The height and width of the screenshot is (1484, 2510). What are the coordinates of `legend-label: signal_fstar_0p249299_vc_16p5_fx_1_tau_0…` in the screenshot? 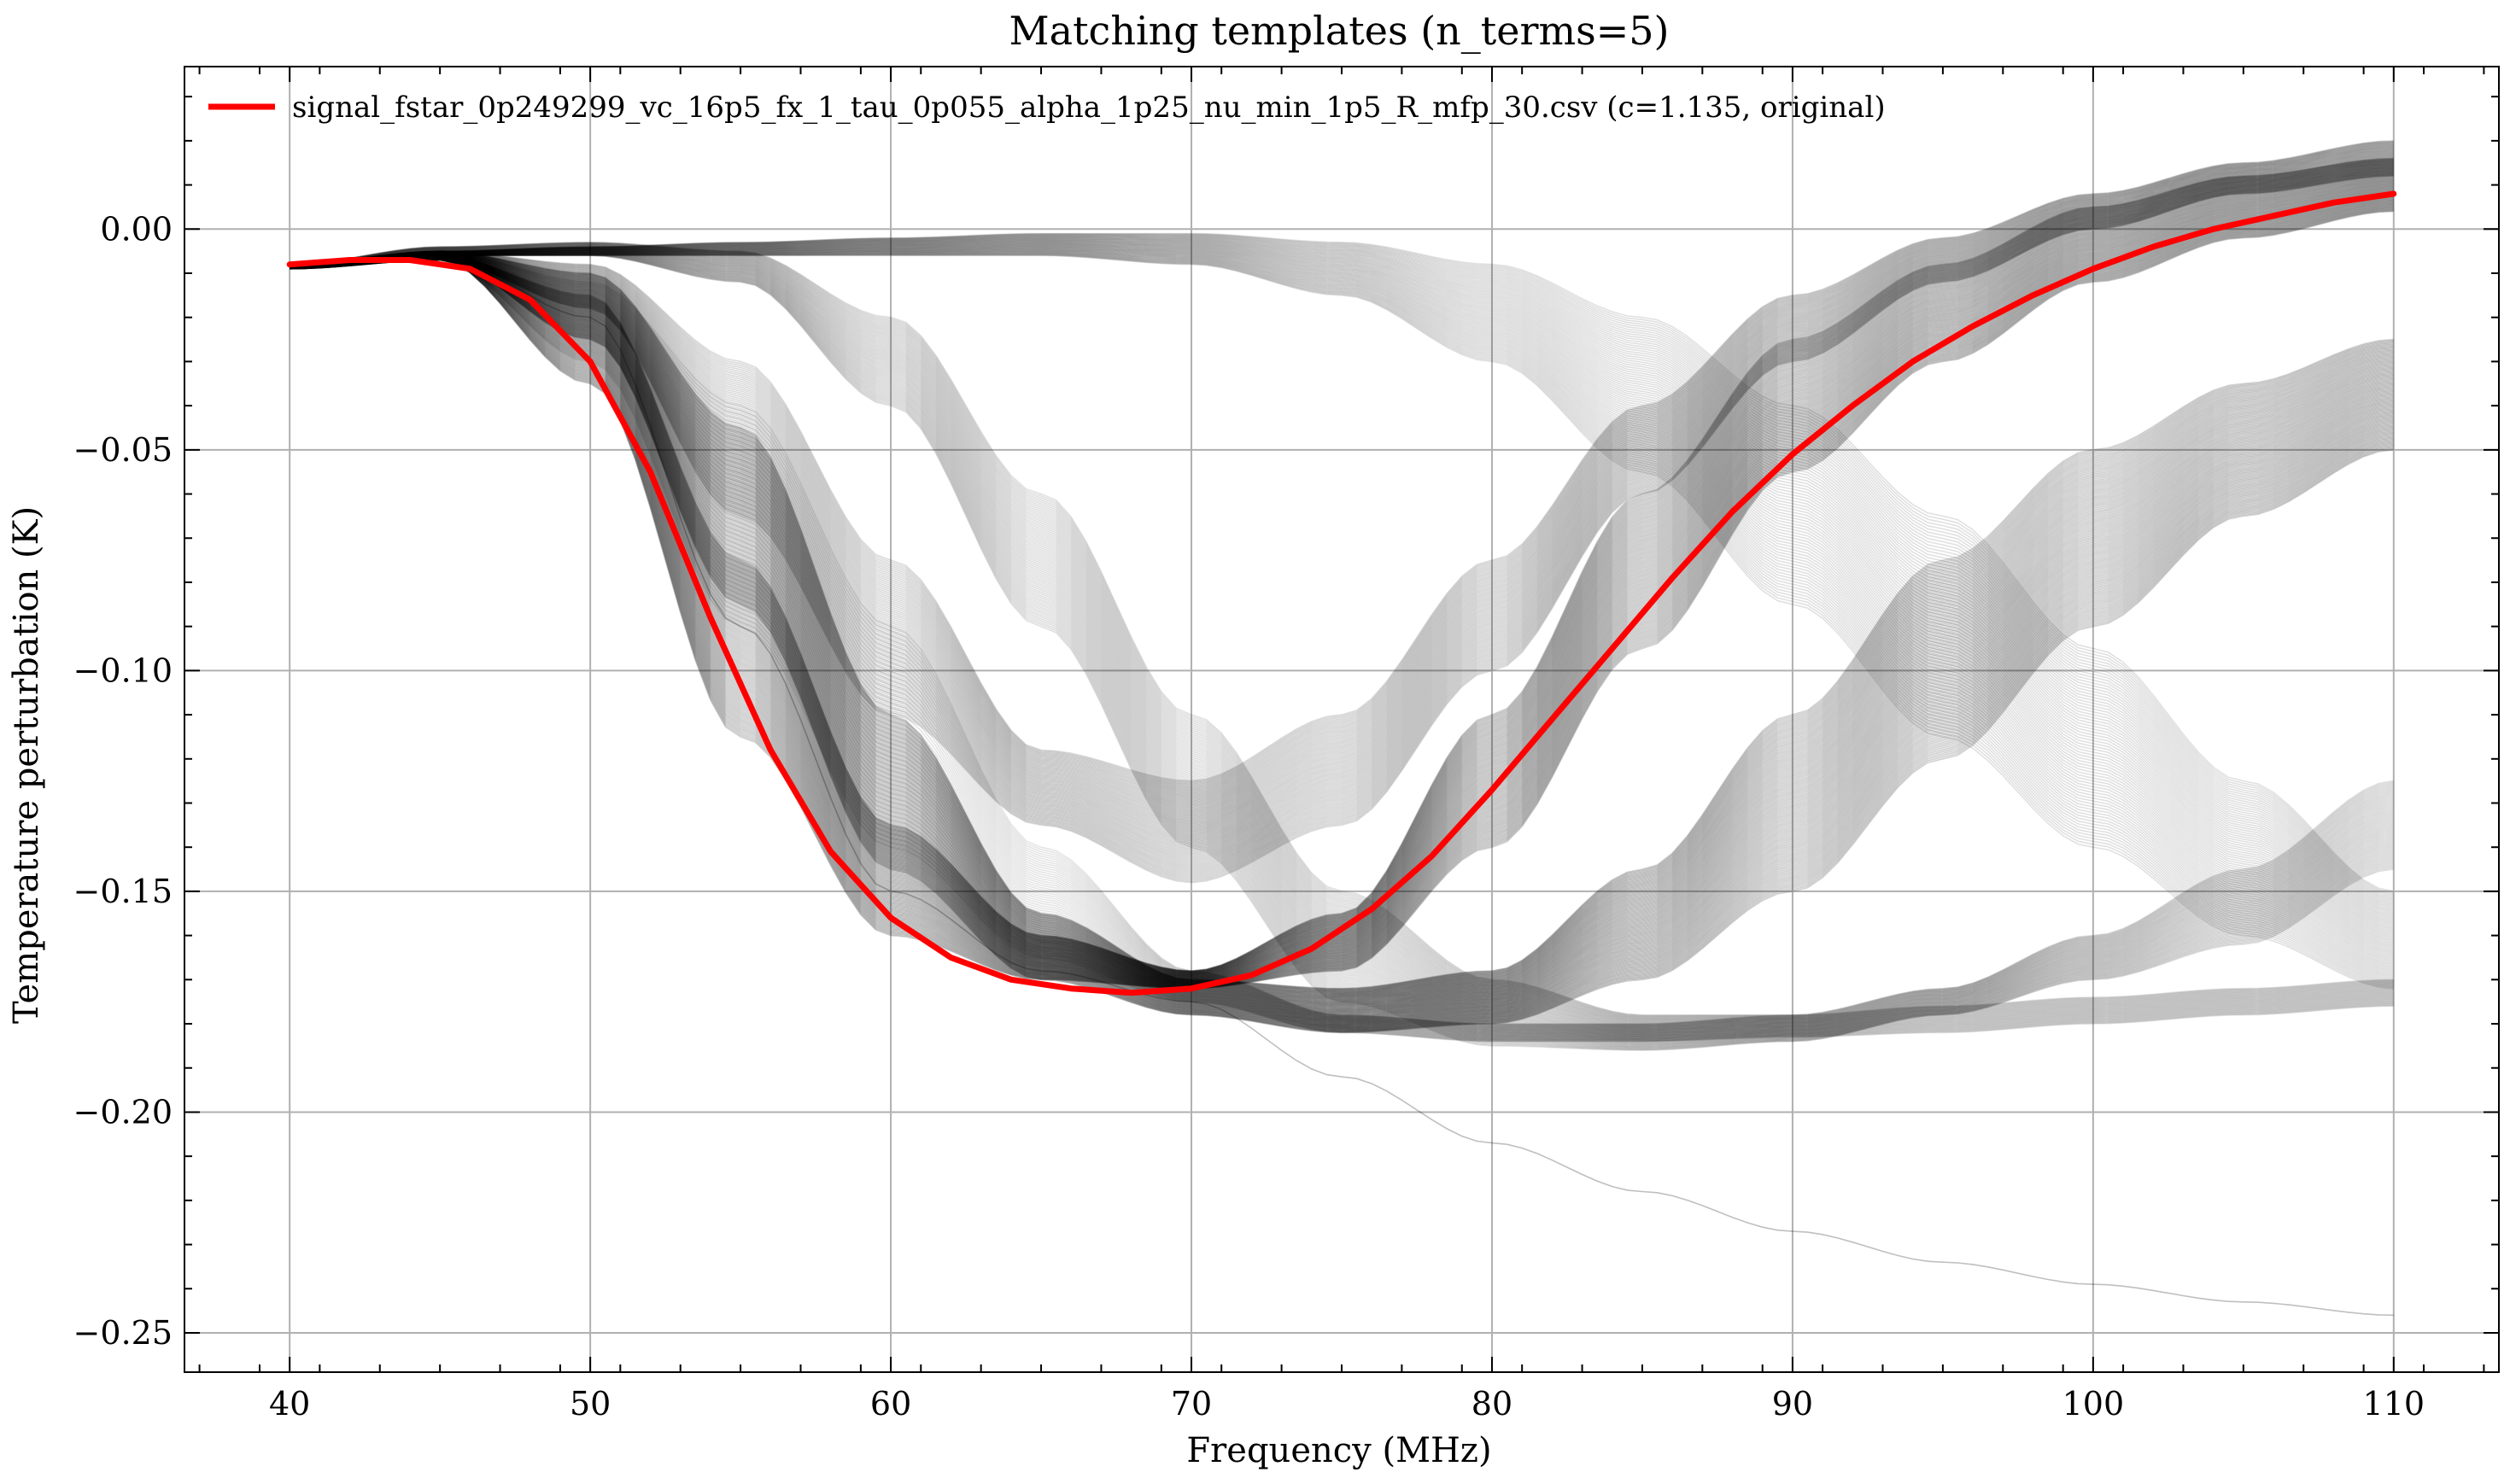 It's located at (1089, 108).